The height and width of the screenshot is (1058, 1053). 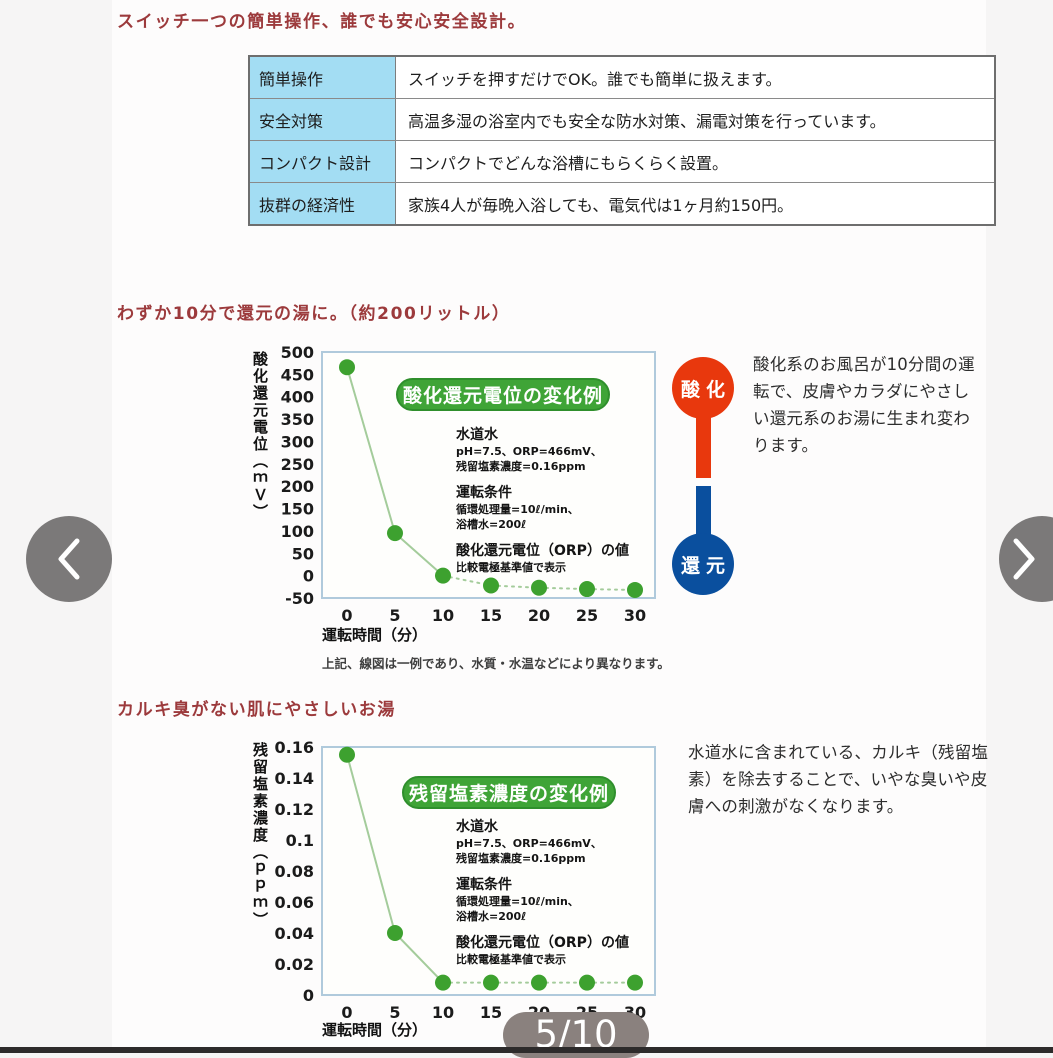 What do you see at coordinates (601, 205) in the screenshot?
I see `feature-value: 家族4人が毎晩入浴しても、電気代は1ヶ月約150円。` at bounding box center [601, 205].